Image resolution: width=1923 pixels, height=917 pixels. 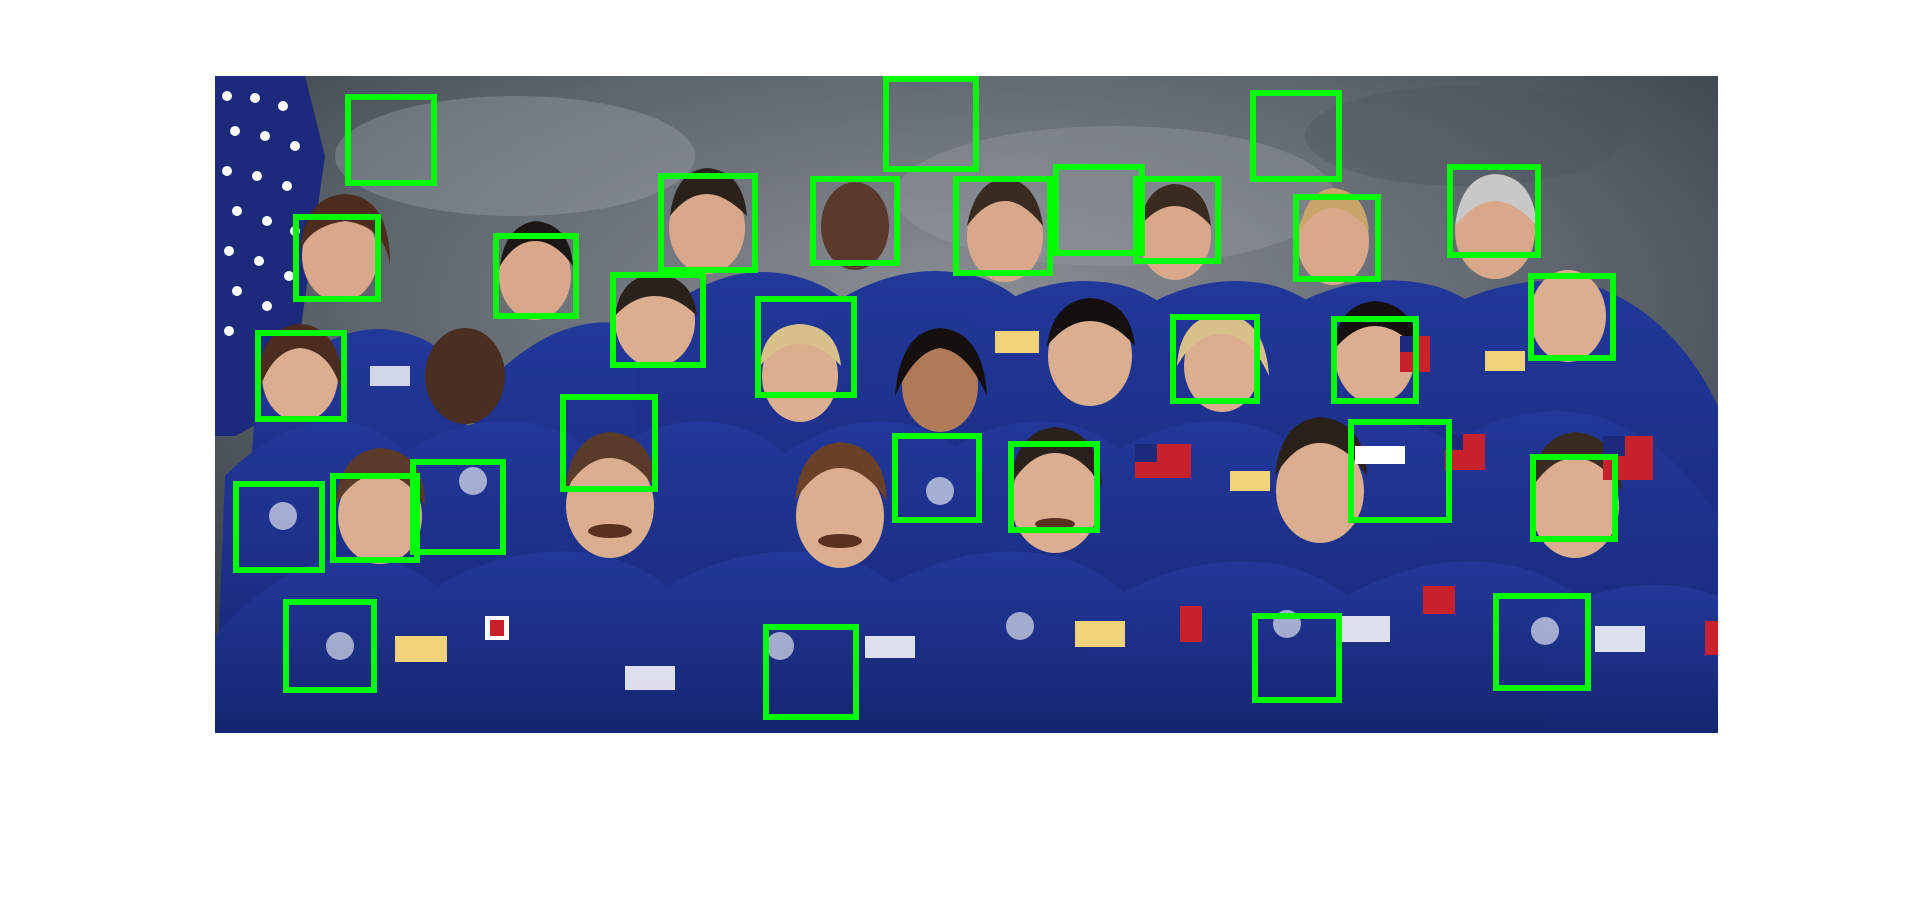 I want to click on front-row-faces, so click(x=978, y=503).